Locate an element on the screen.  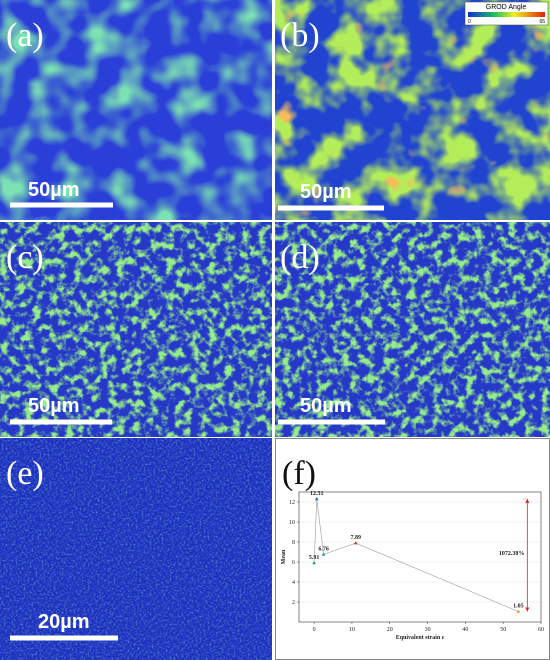
x-tick-label: 20 is located at coordinates (390, 630).